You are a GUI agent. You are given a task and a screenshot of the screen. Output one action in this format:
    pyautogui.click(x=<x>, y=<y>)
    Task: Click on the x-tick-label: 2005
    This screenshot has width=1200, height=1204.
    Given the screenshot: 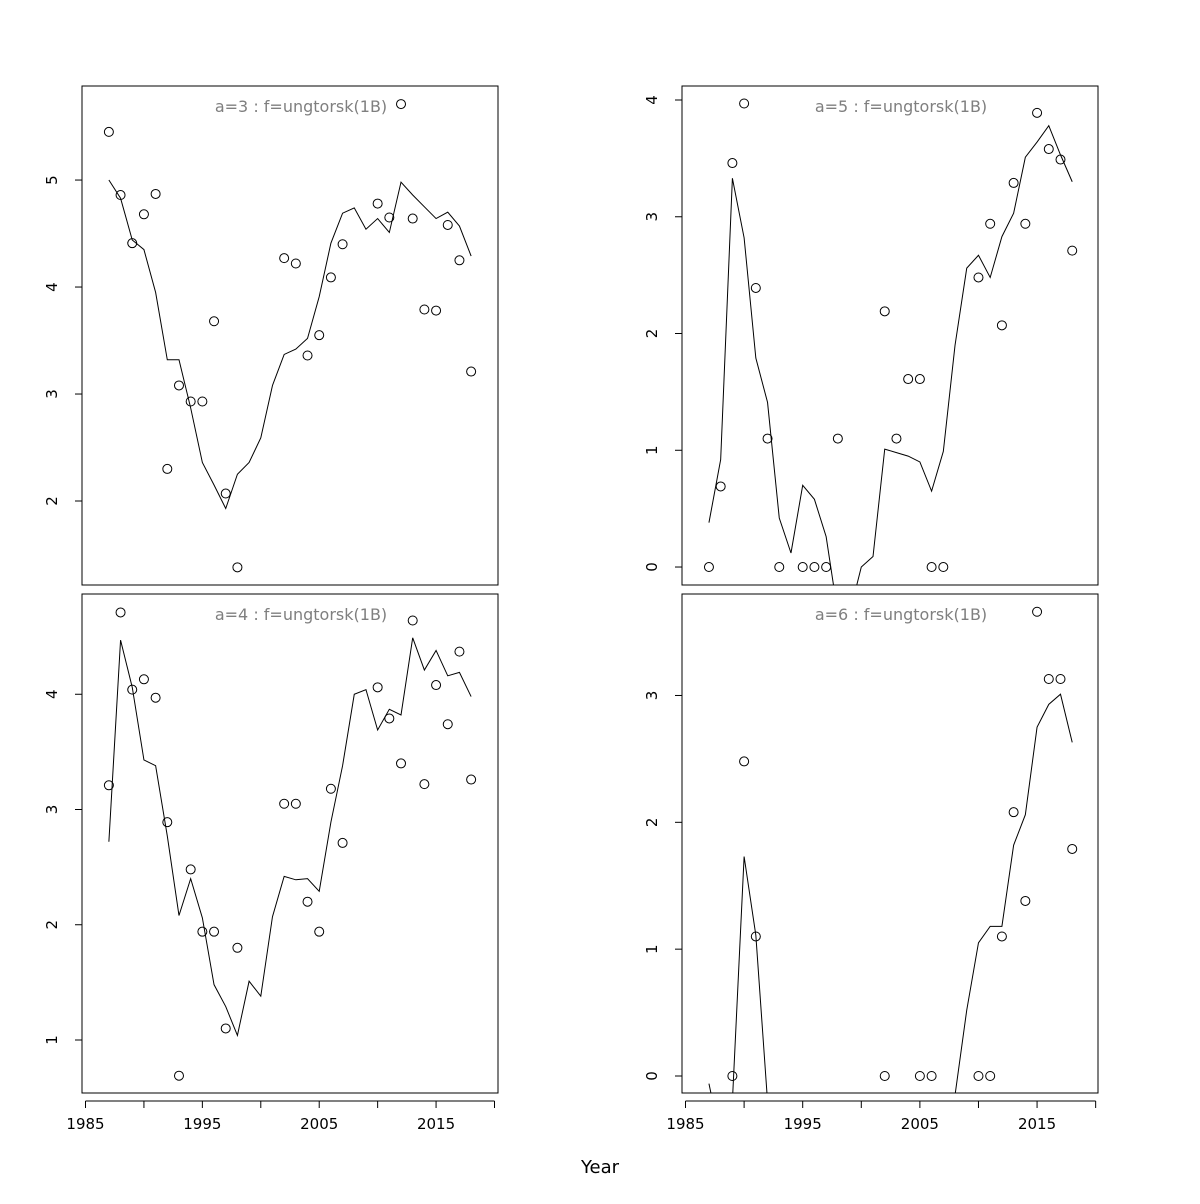 What is the action you would take?
    pyautogui.click(x=920, y=1124)
    